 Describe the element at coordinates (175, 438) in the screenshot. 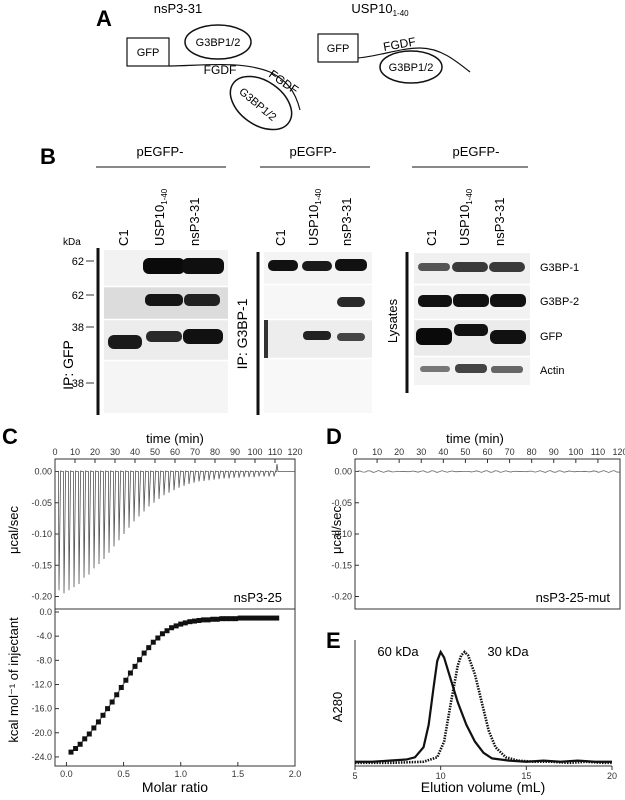

I see `c-time-label: time (min)` at that location.